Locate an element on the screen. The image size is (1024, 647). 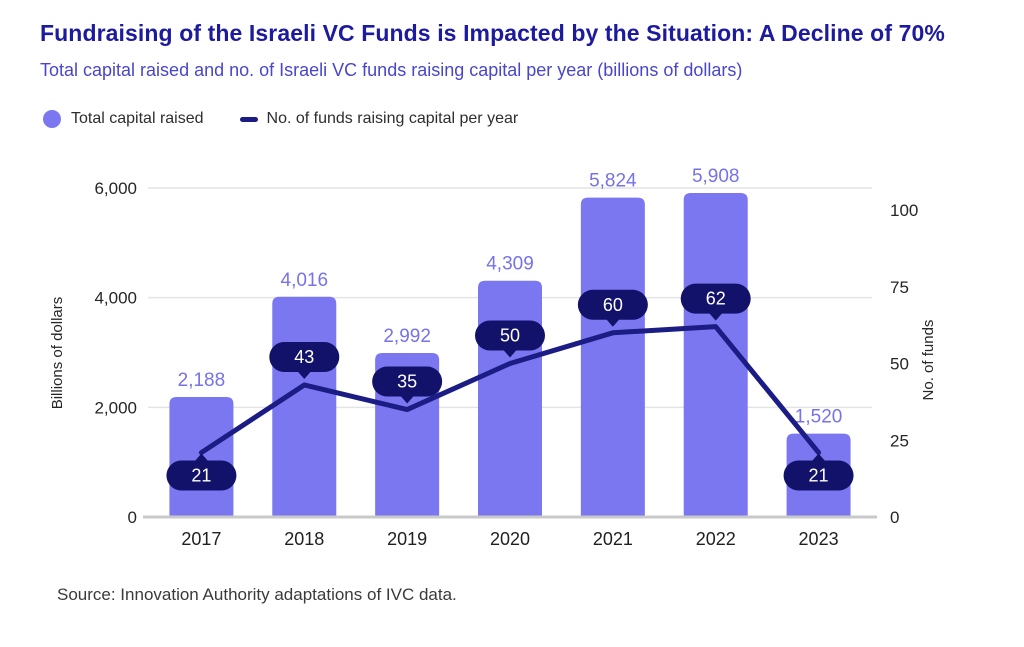
right-axis-tick: 100 is located at coordinates (904, 210).